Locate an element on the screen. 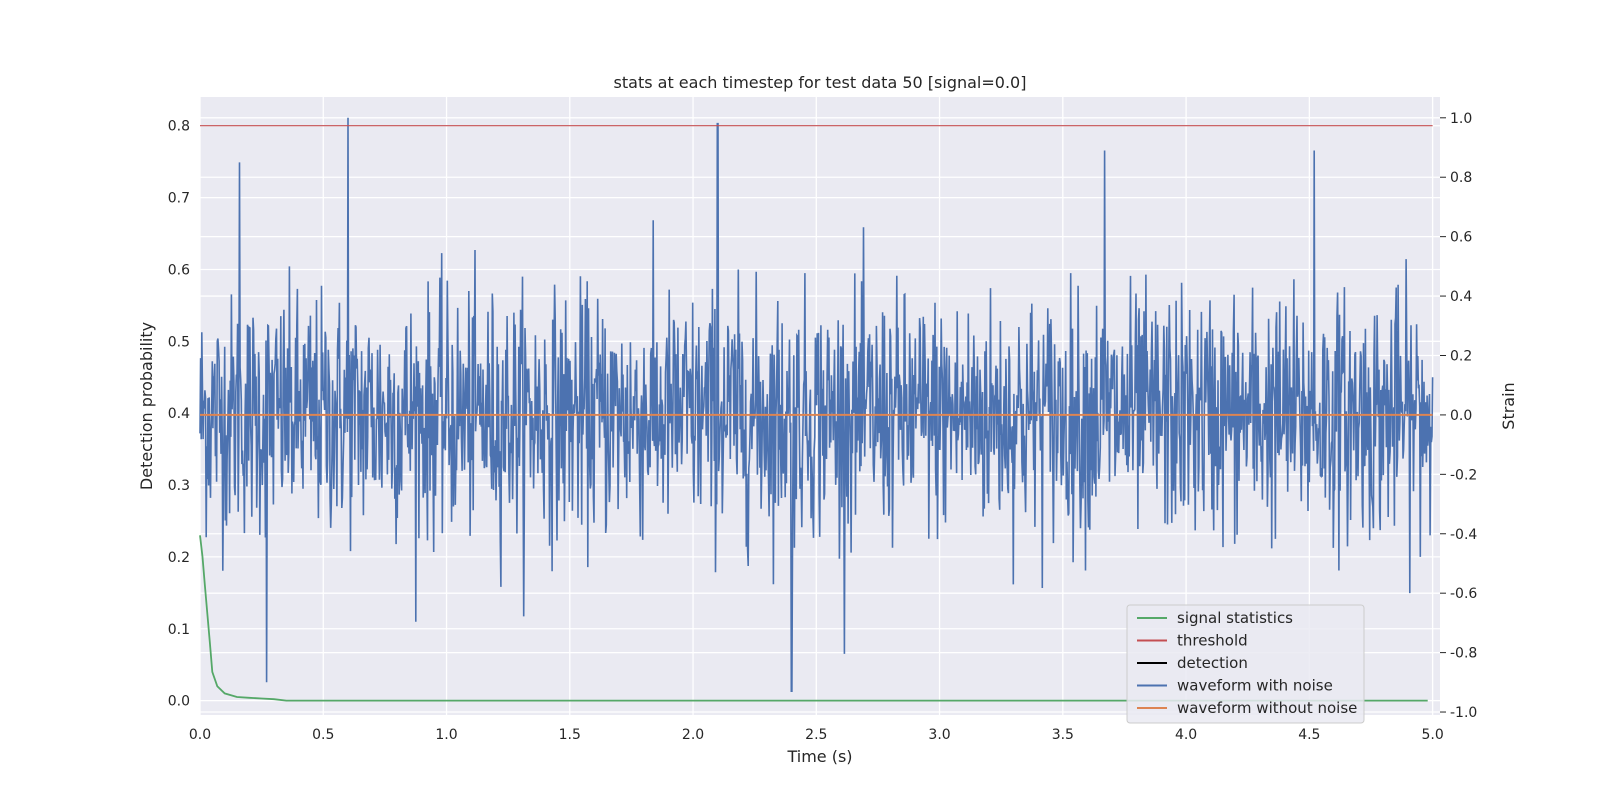  legend-label: threshold is located at coordinates (1212, 641).